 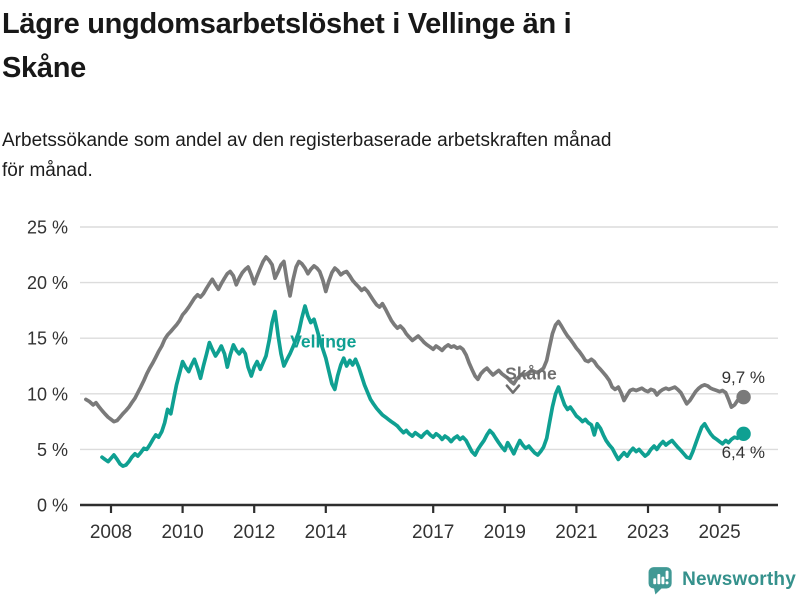 What do you see at coordinates (648, 532) in the screenshot?
I see `x-tick-label: 2023` at bounding box center [648, 532].